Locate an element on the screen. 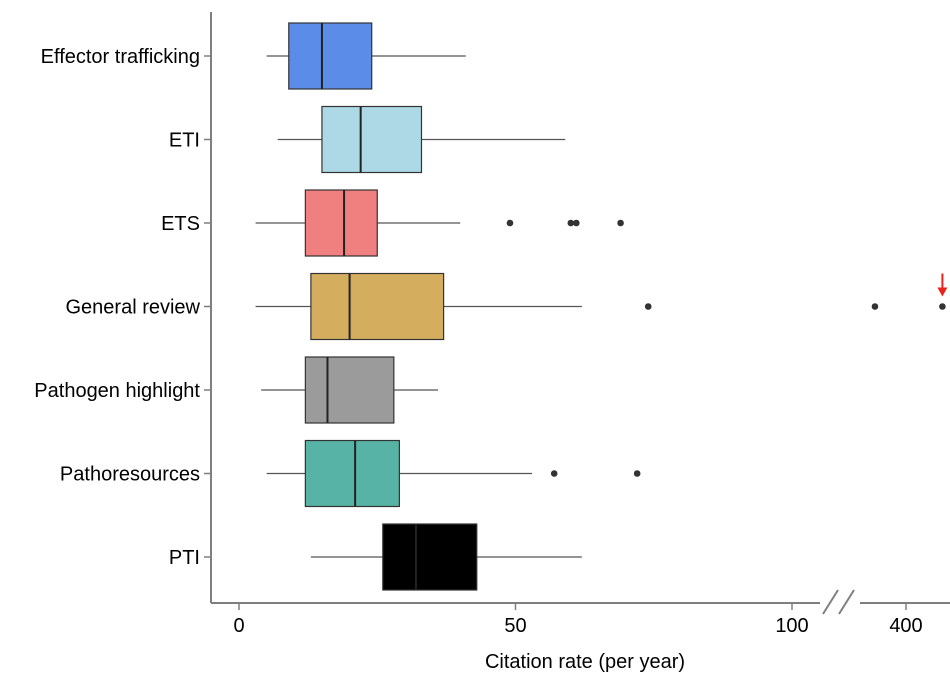 This screenshot has height=675, width=950. category-label-eti: ETI is located at coordinates (184, 141).